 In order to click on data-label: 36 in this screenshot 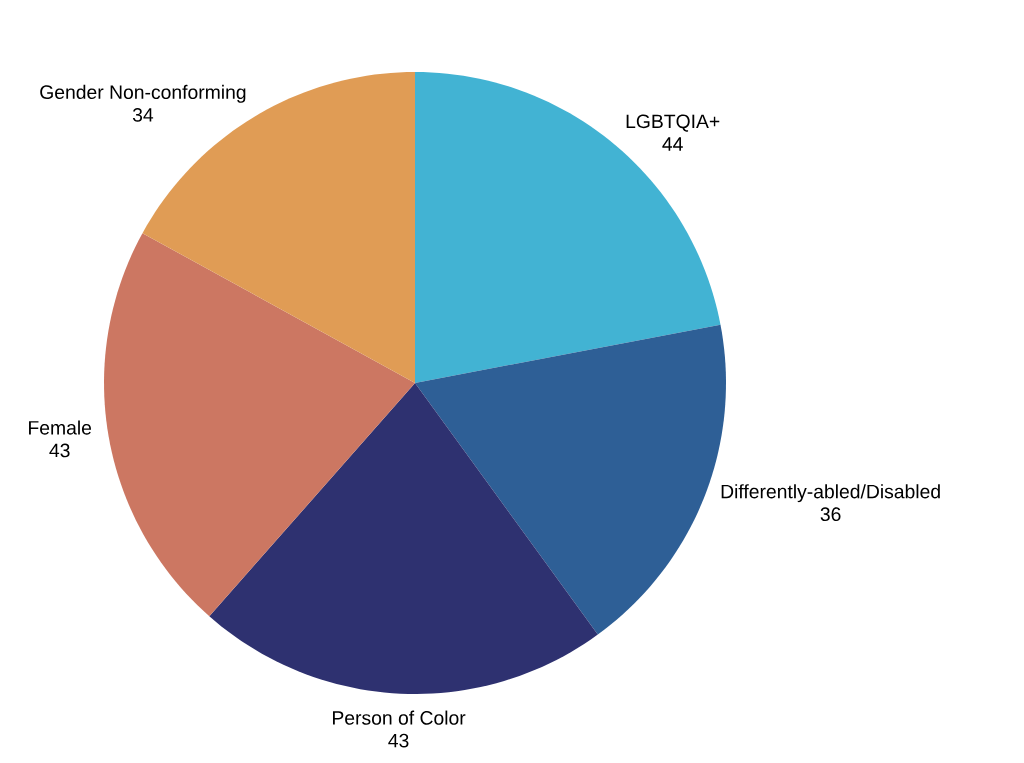, I will do `click(830, 514)`.